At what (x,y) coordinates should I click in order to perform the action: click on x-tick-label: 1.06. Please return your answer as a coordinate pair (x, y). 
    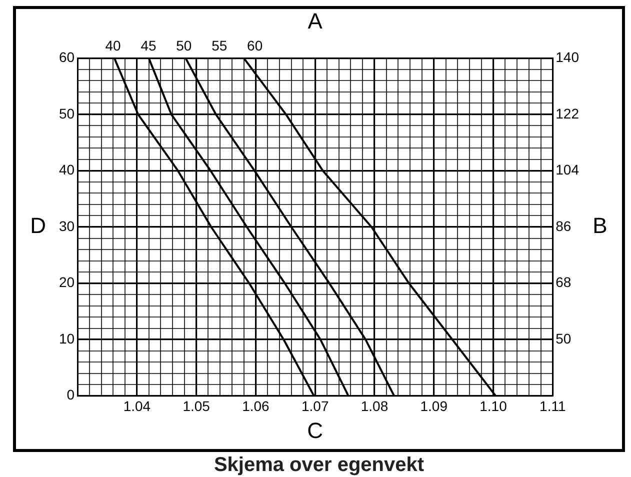
    Looking at the image, I should click on (256, 406).